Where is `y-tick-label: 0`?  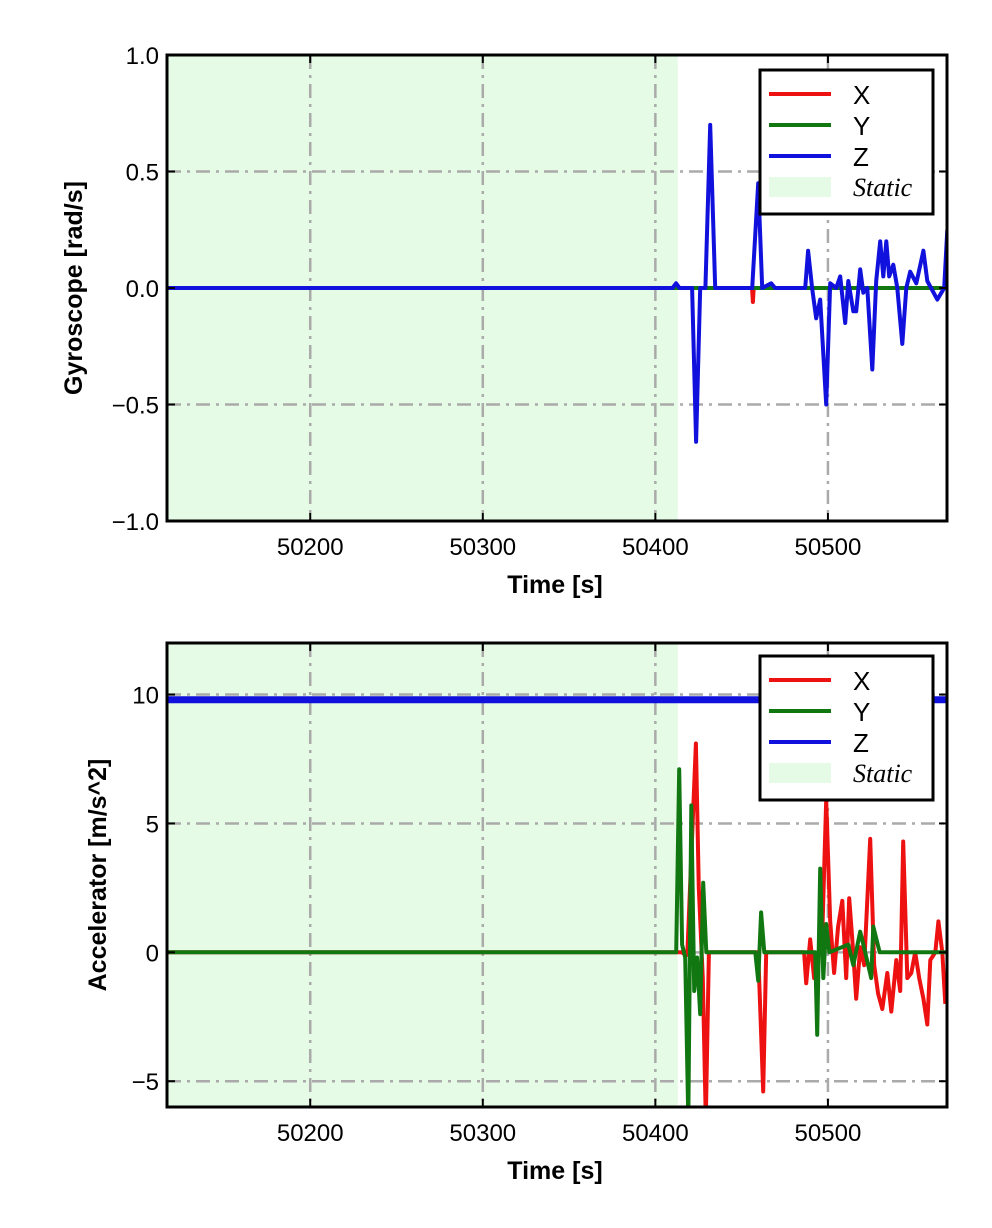 y-tick-label: 0 is located at coordinates (152, 953).